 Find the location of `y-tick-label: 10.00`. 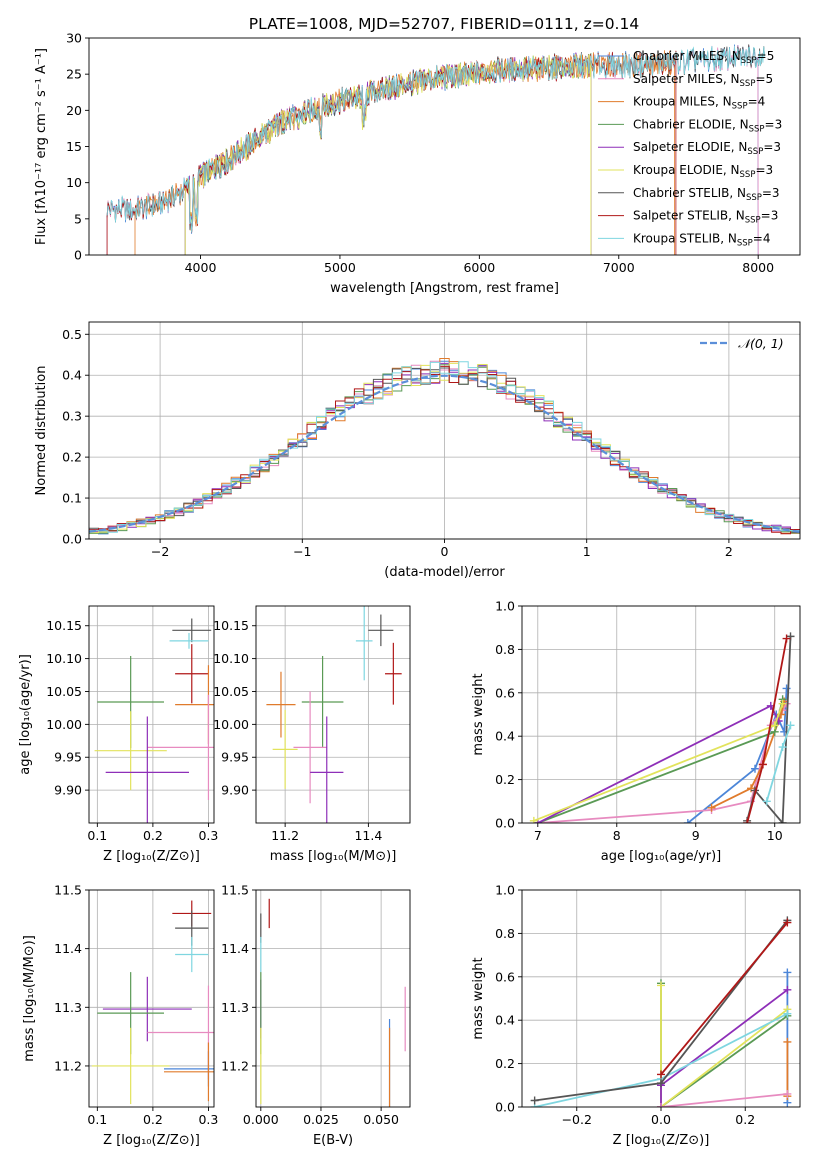

y-tick-label: 10.00 is located at coordinates (231, 724).